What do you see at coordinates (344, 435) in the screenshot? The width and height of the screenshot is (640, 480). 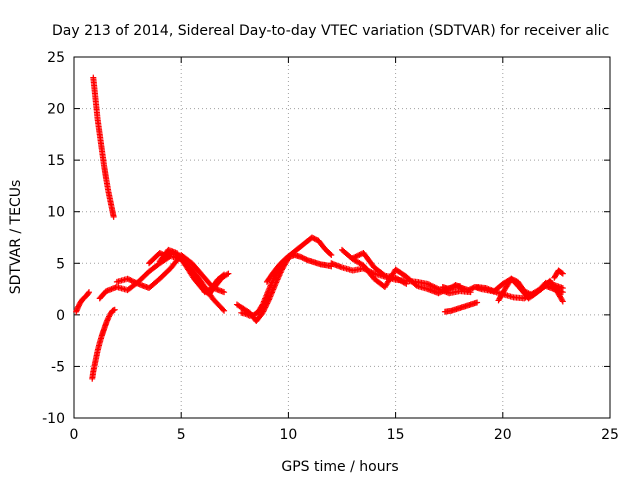 I see `x-tick-labels: 0 5 10 15 20 25` at bounding box center [344, 435].